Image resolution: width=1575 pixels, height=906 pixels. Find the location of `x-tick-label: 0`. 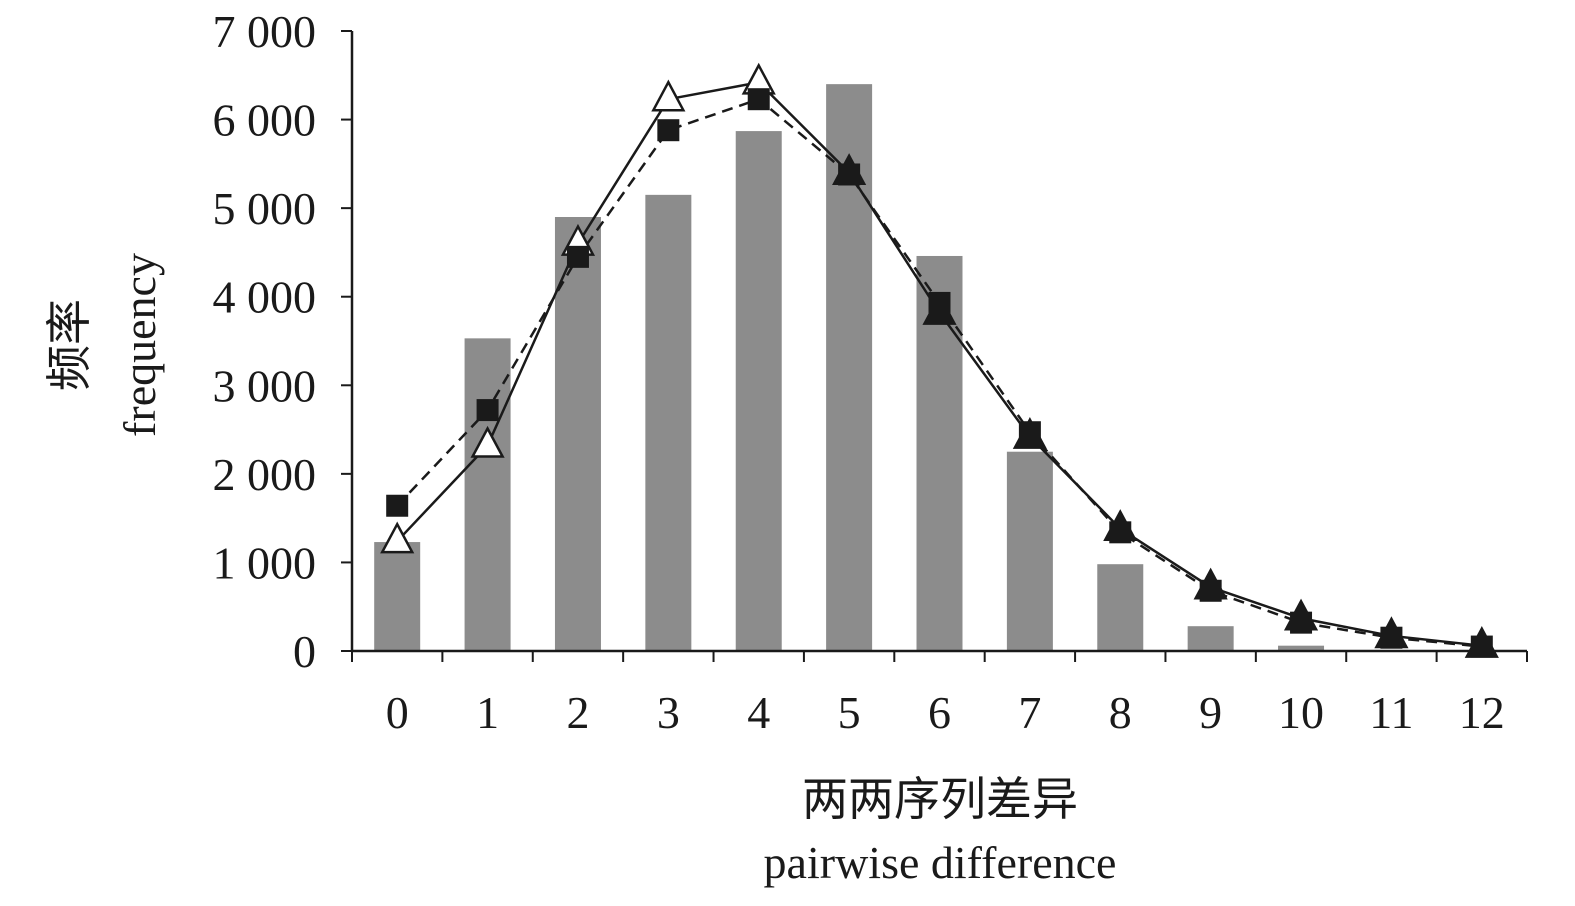

x-tick-label: 0 is located at coordinates (397, 712).